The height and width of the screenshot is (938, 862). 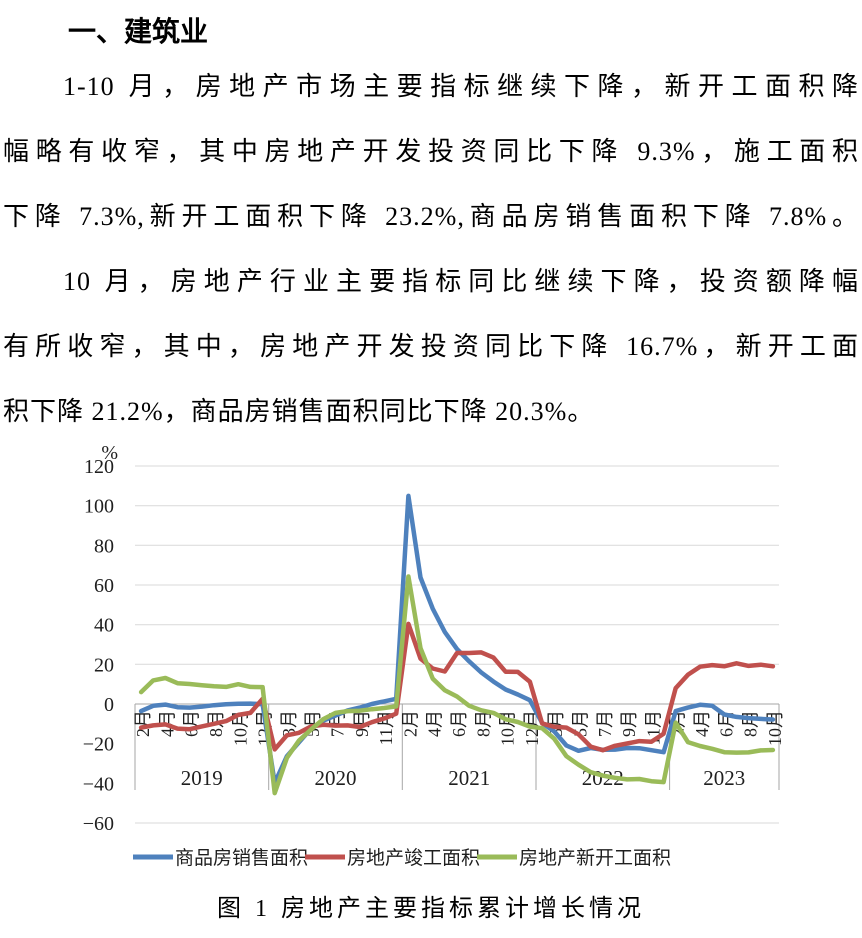 I want to click on y-axis-unit-label: %, so click(x=109, y=454).